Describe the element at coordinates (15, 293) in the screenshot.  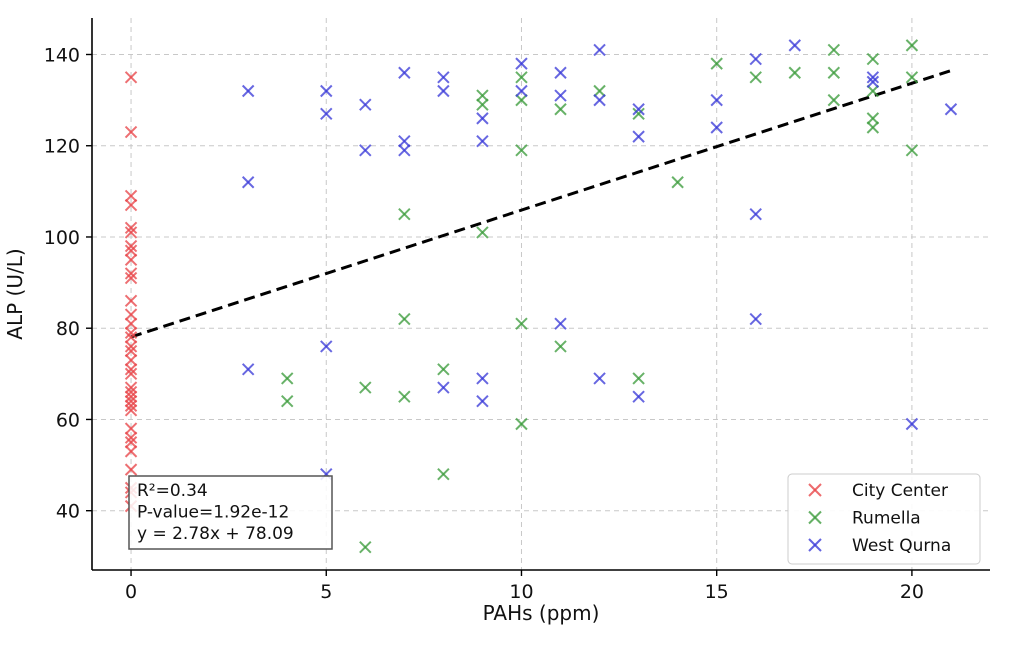
I see `y-axis-label: ALP (U/L)` at that location.